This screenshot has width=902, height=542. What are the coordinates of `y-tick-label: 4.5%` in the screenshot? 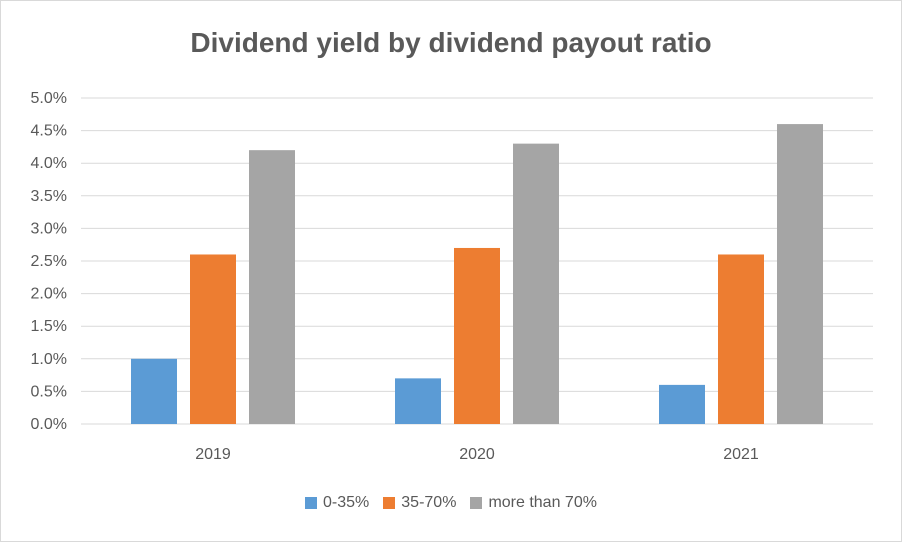 It's located at (49, 131).